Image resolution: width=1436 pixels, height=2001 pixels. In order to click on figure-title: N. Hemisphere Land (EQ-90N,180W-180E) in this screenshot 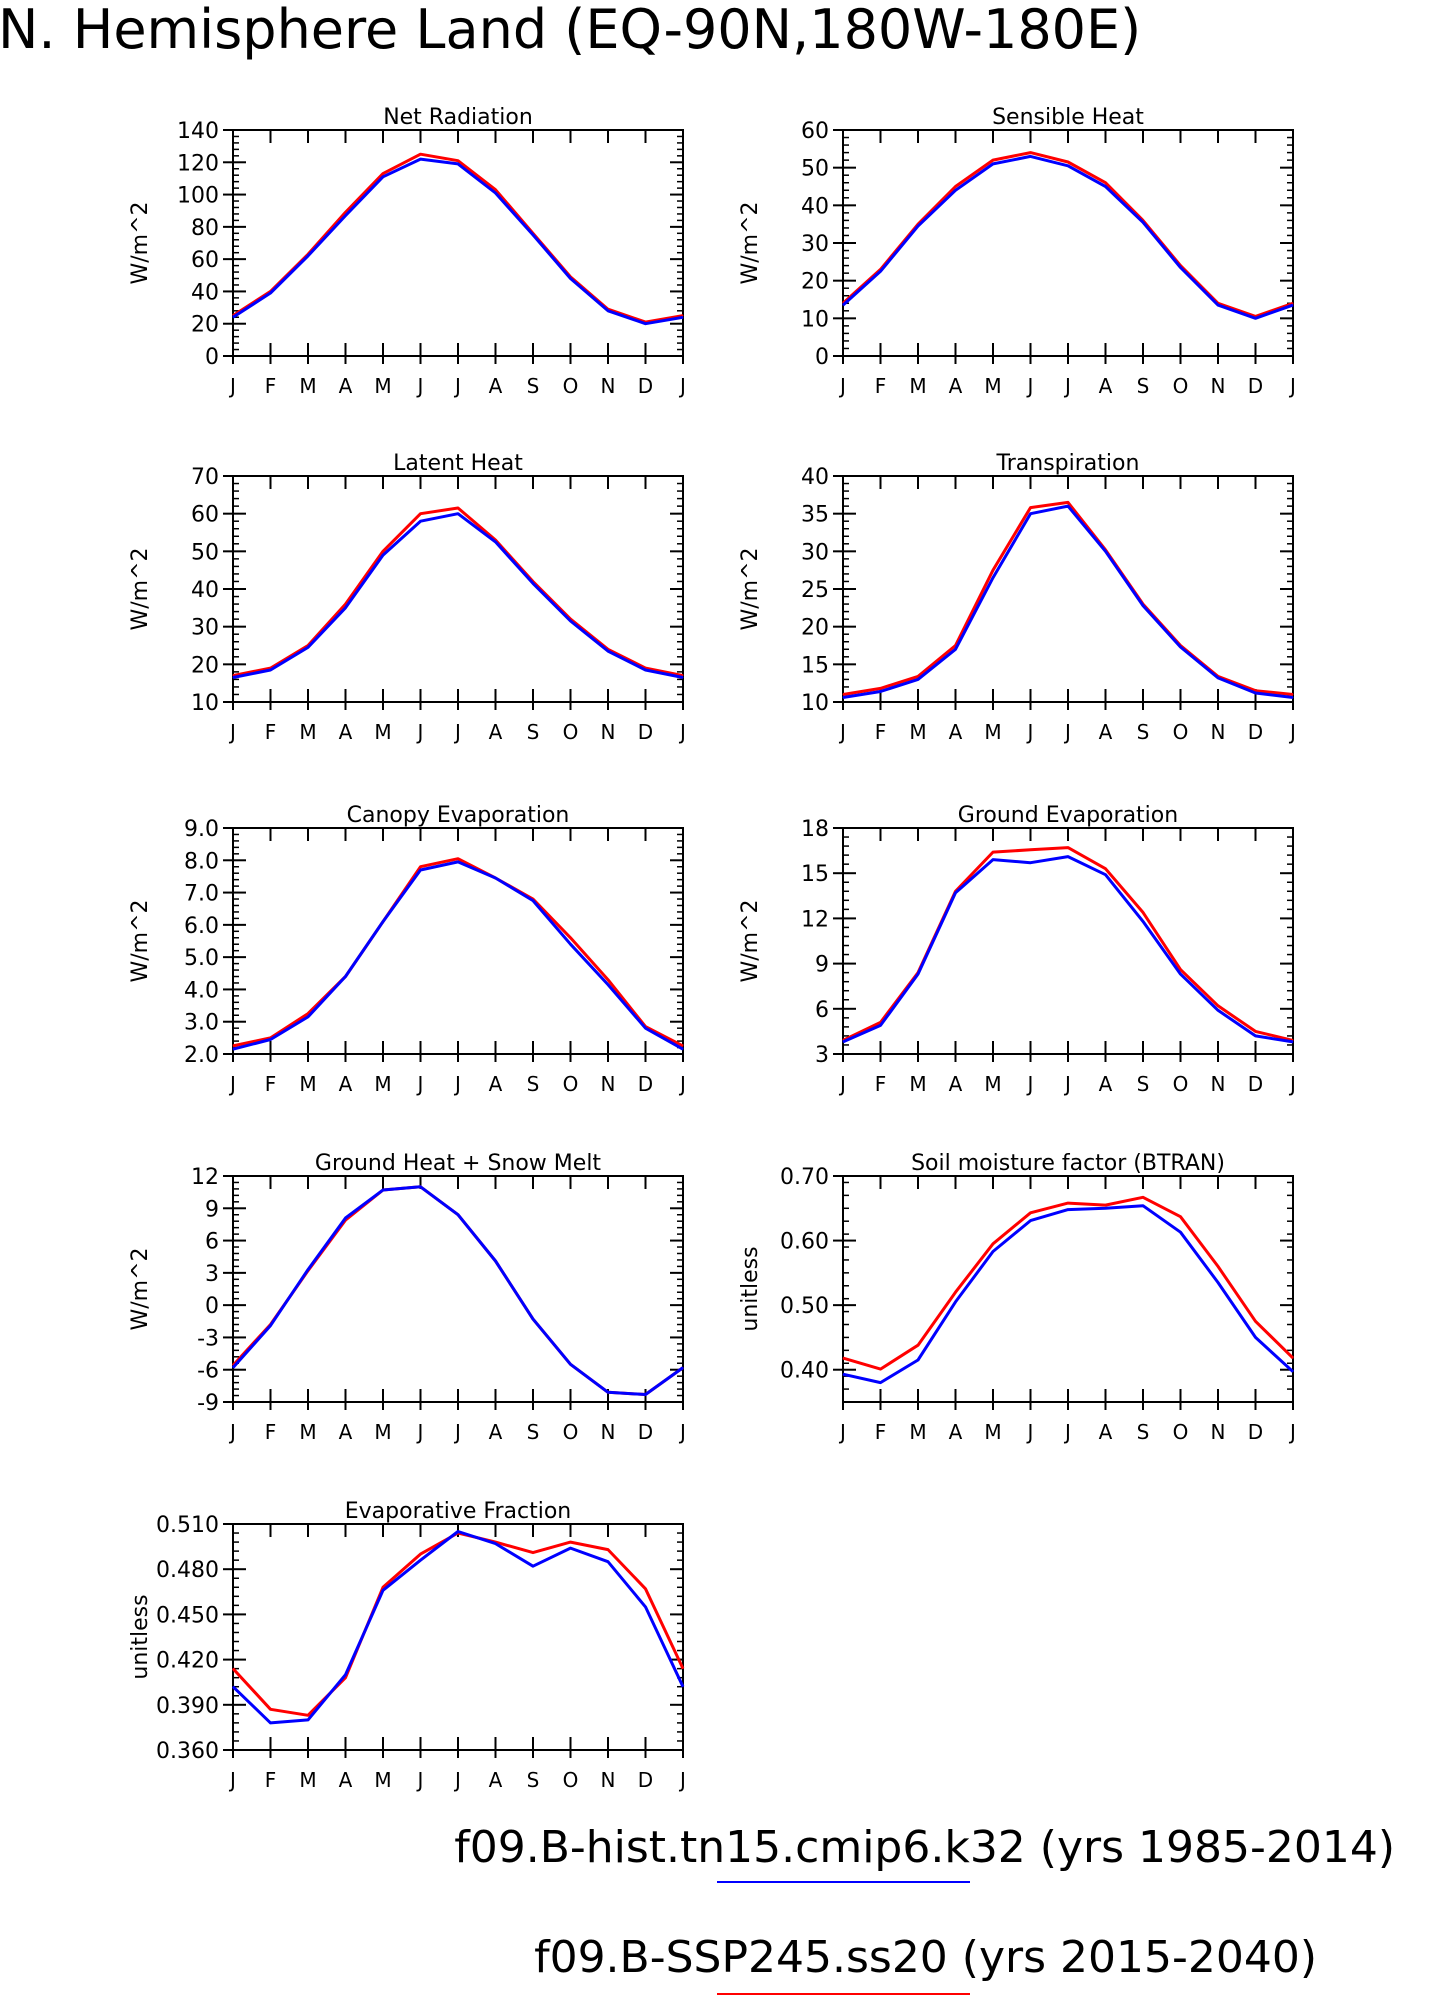, I will do `click(570, 30)`.